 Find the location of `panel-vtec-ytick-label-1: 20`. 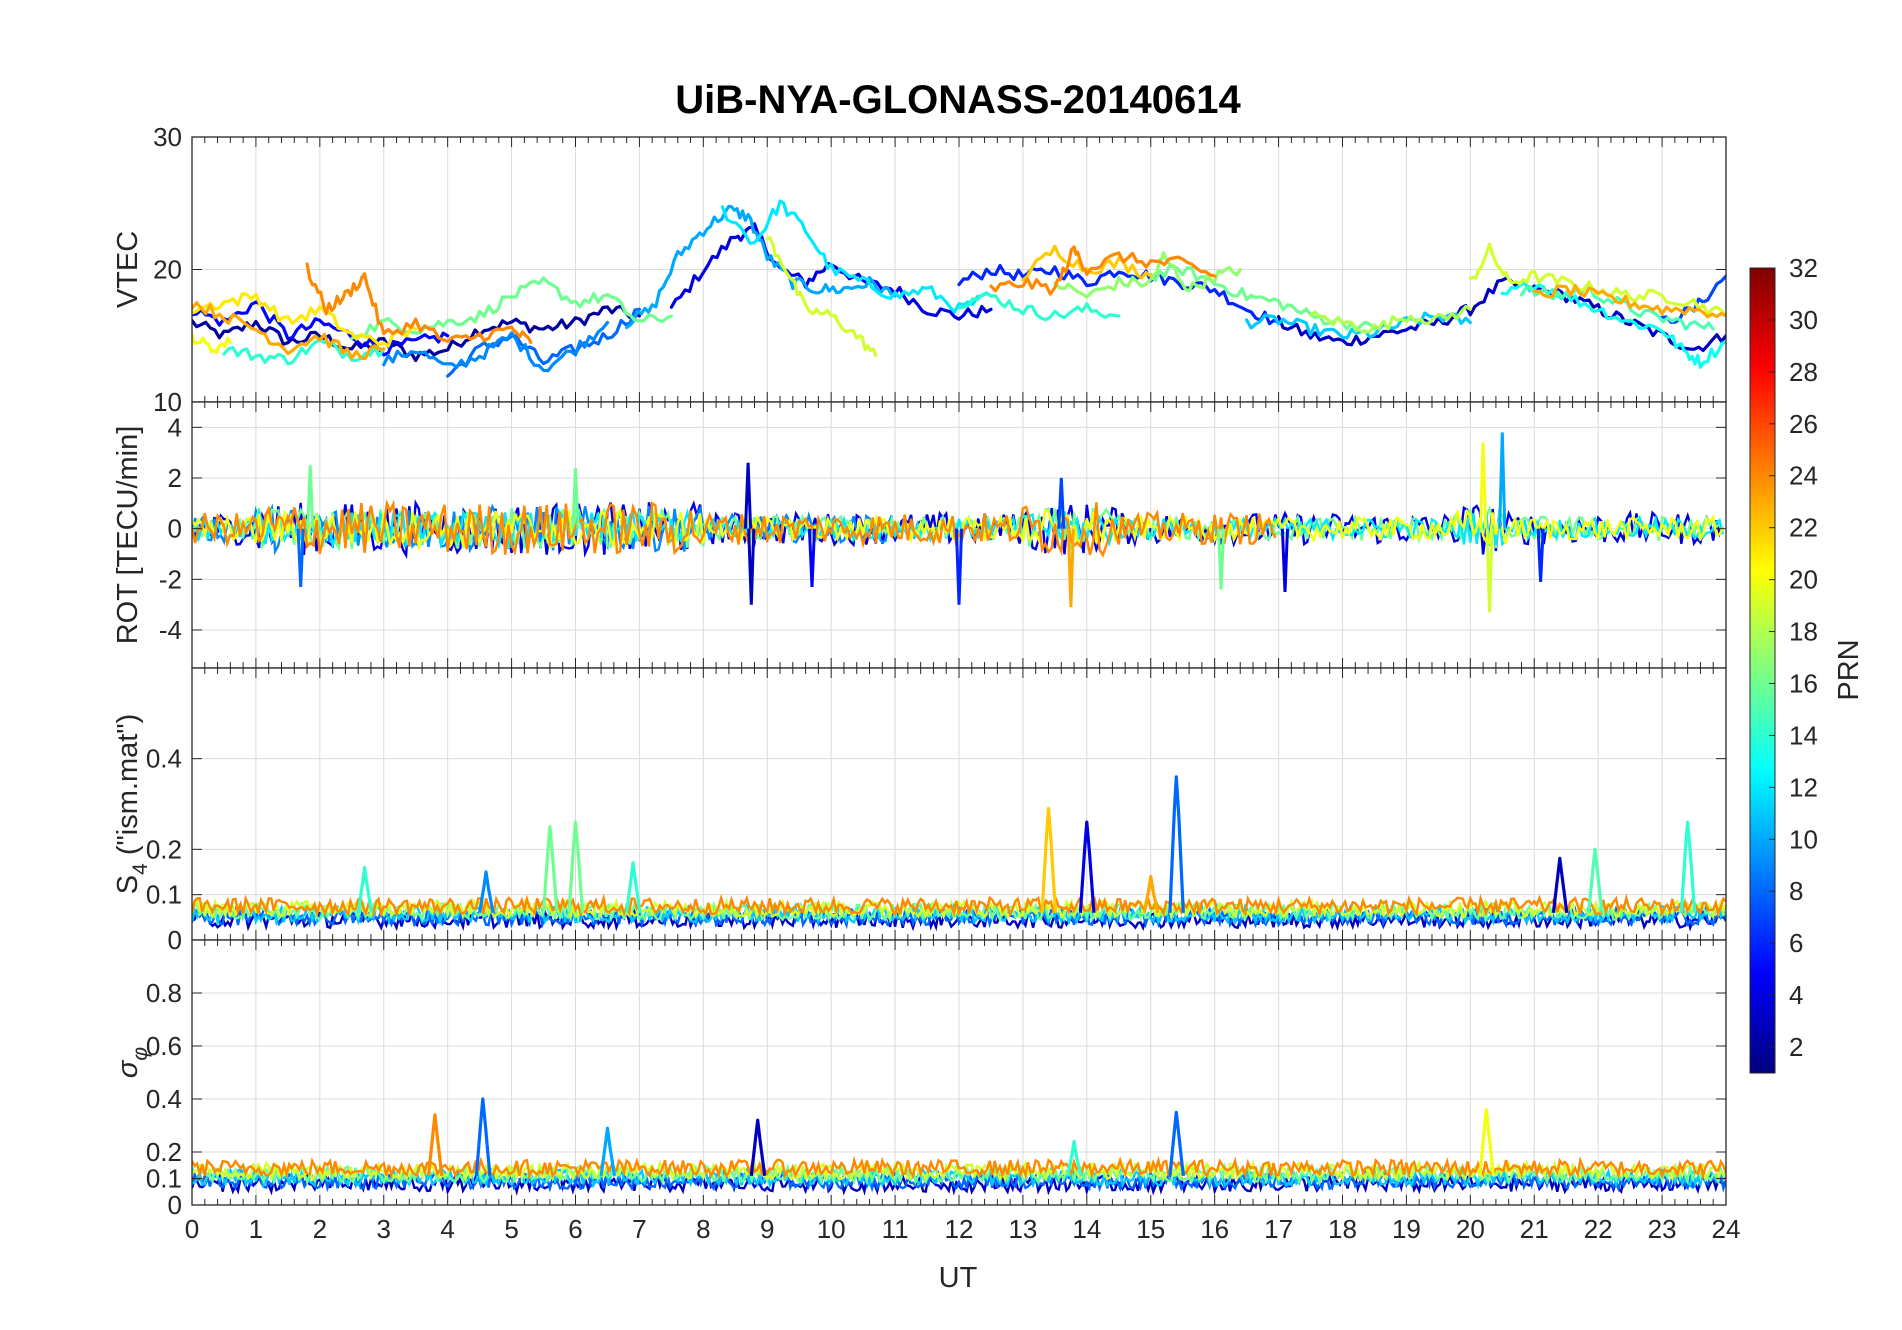

panel-vtec-ytick-label-1: 20 is located at coordinates (167, 270).